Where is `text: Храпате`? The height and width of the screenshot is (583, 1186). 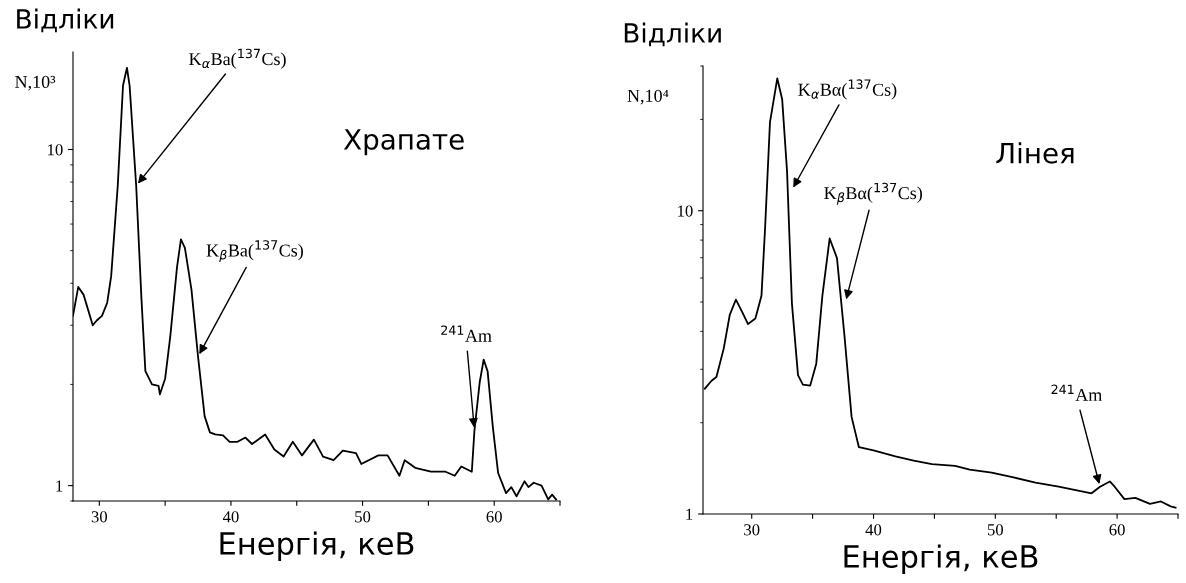 text: Храпате is located at coordinates (403, 142).